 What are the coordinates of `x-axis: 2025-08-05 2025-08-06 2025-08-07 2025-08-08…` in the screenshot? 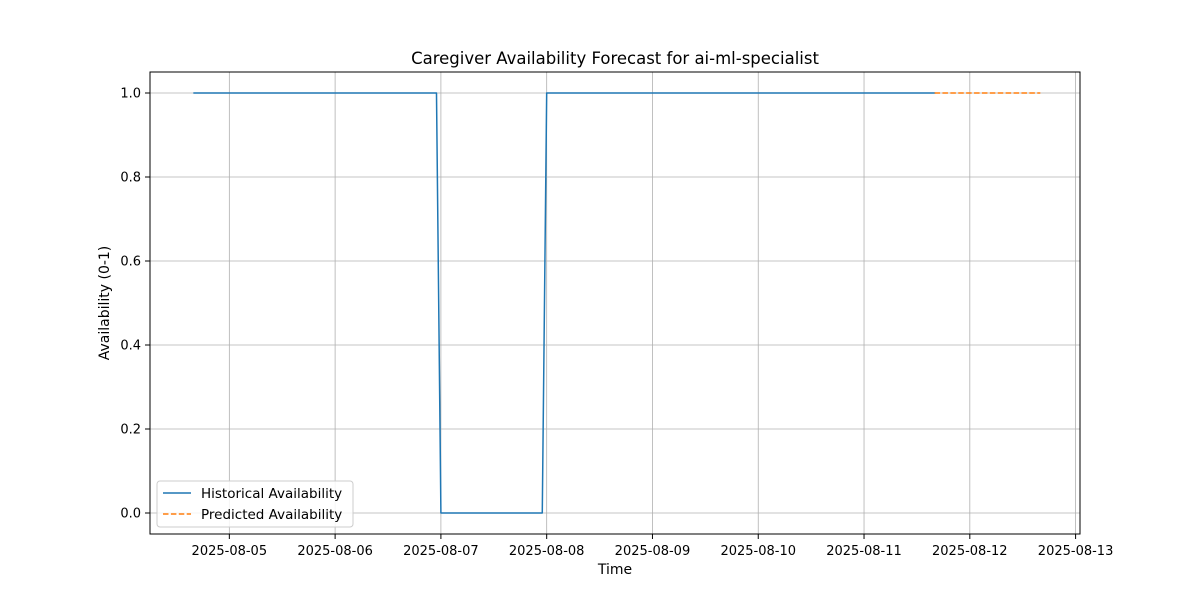 It's located at (653, 546).